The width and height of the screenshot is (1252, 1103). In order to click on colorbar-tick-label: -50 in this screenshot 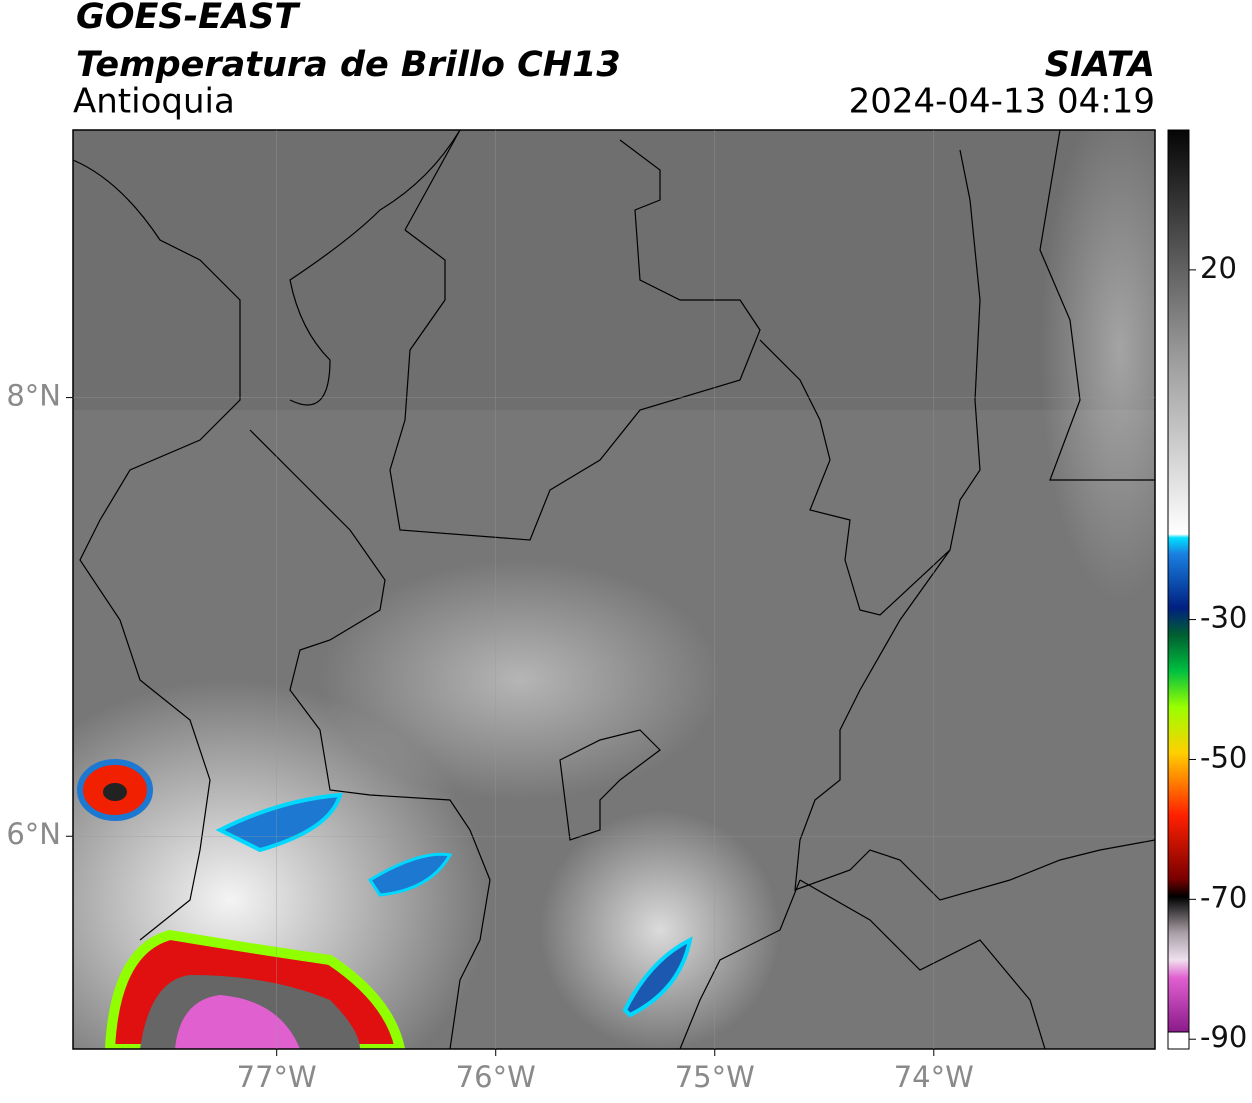, I will do `click(1223, 757)`.